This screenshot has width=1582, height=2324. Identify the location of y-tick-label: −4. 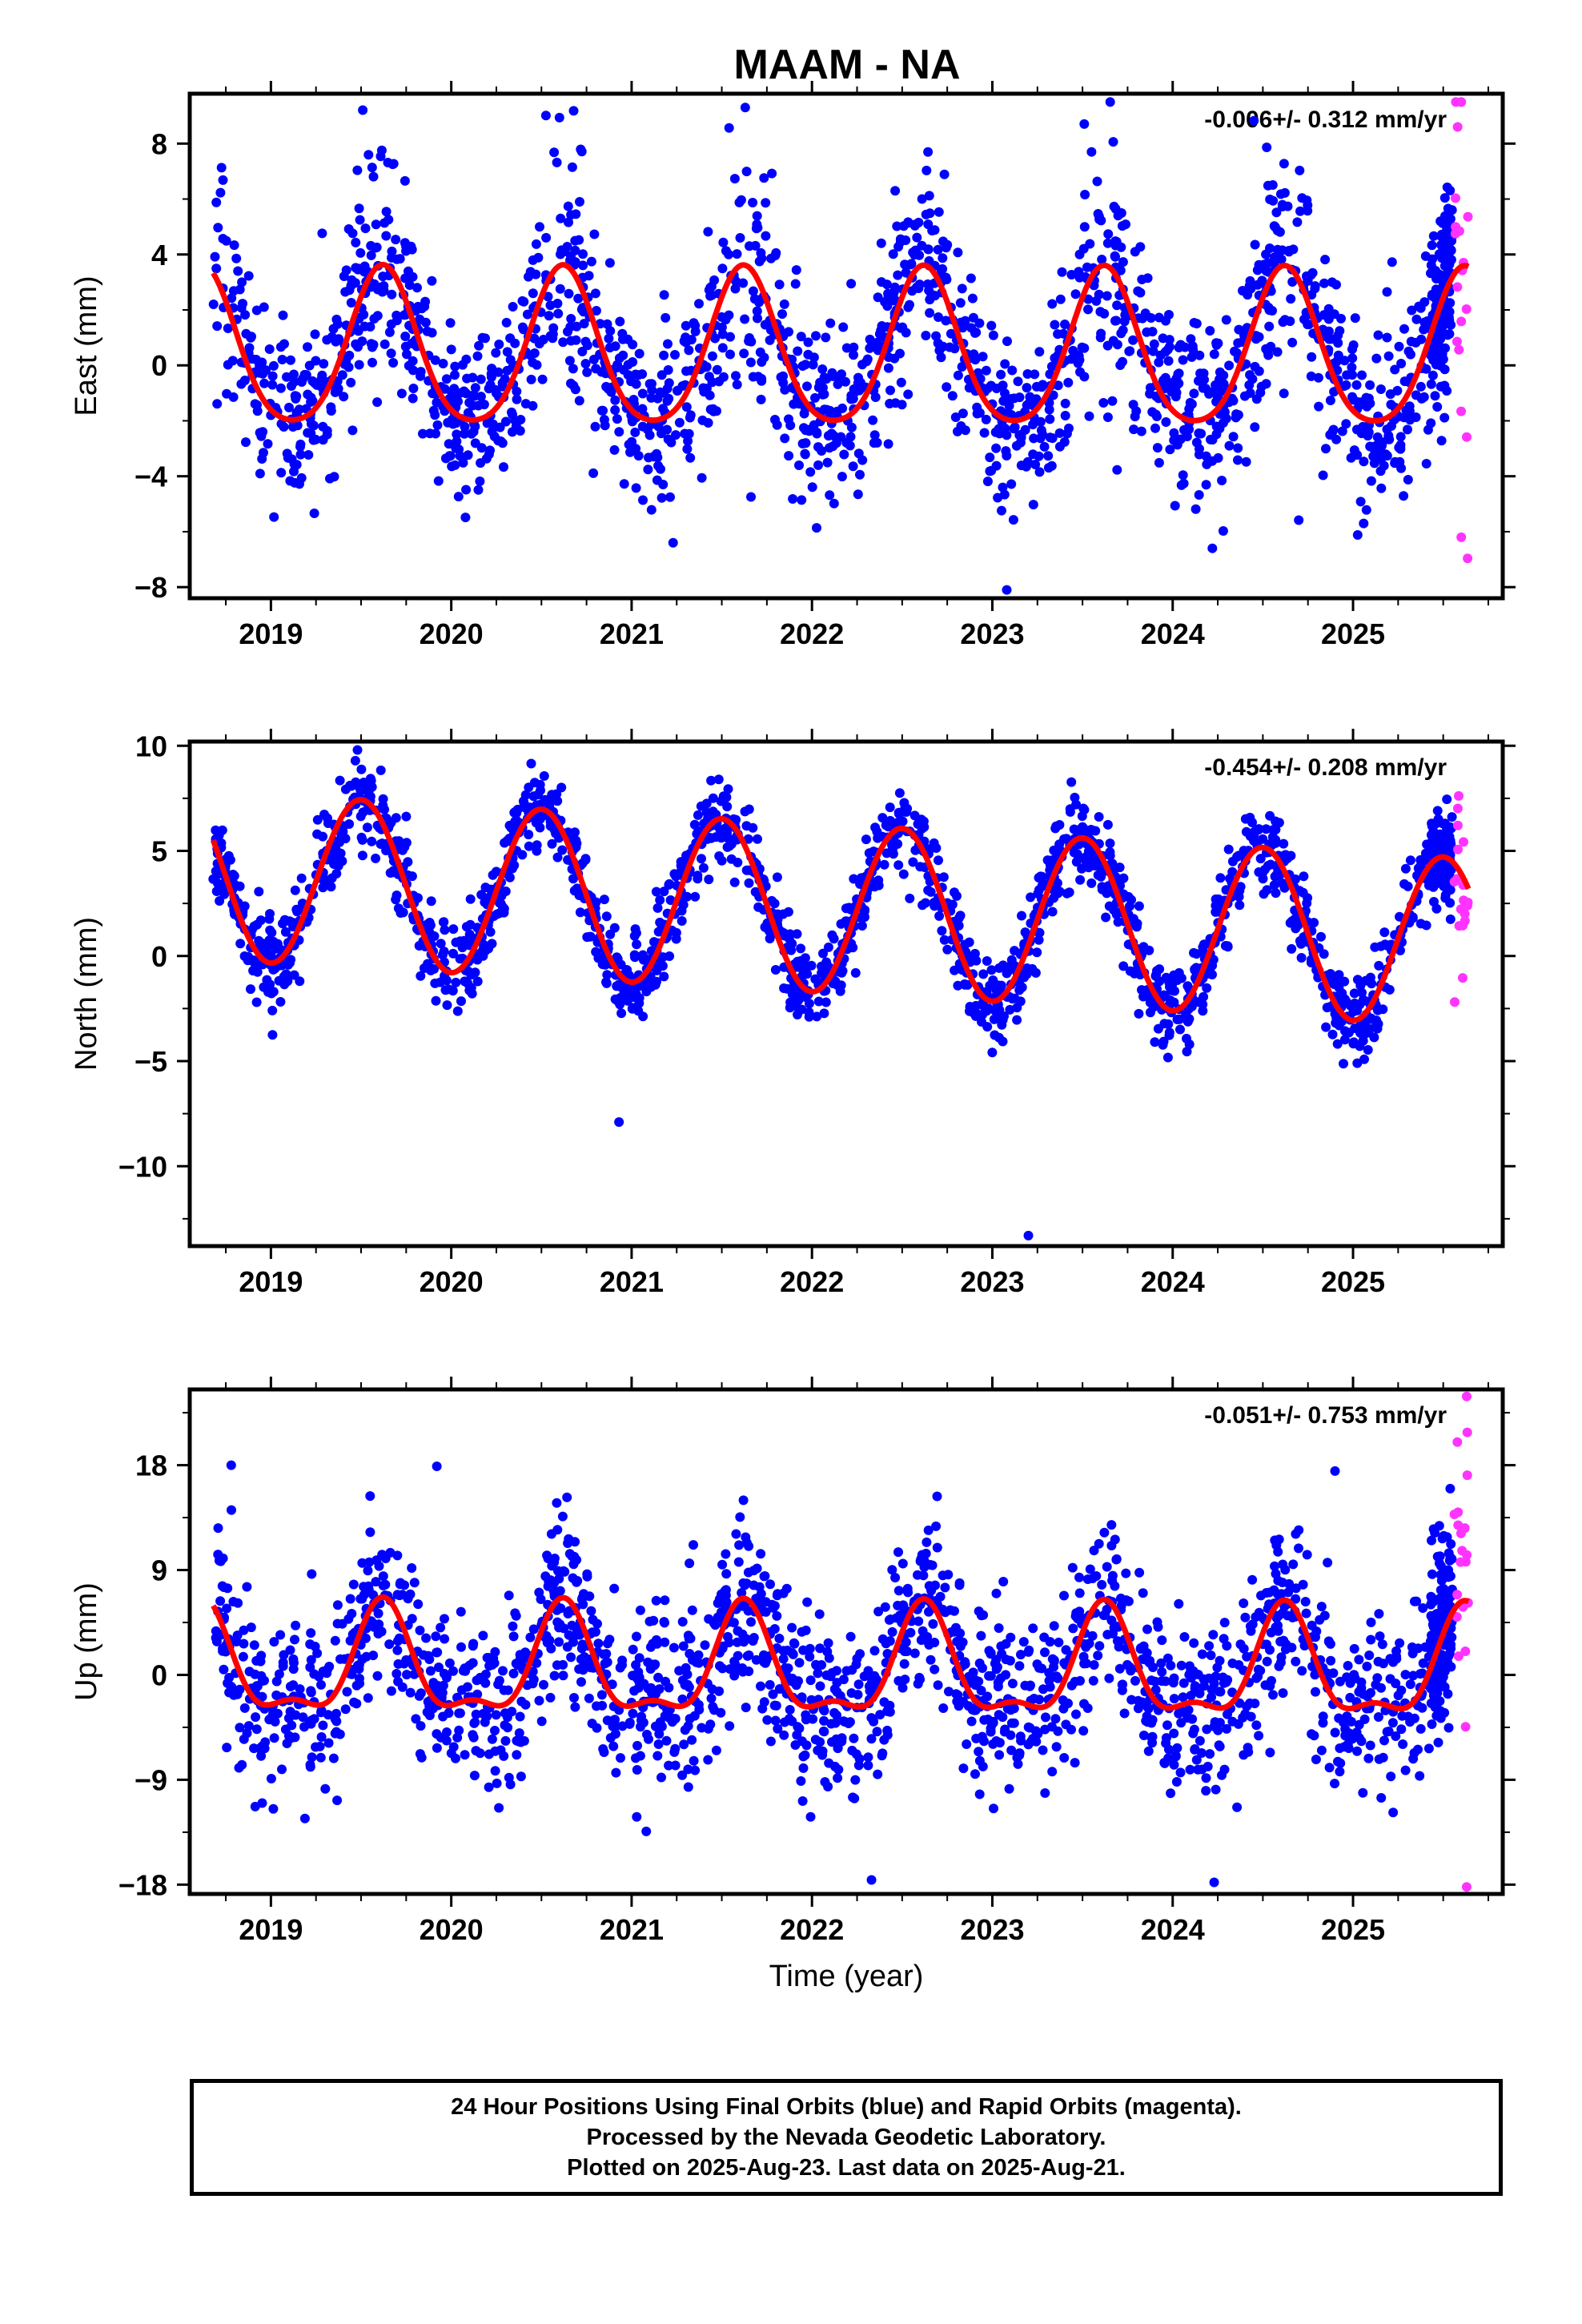
(151, 477).